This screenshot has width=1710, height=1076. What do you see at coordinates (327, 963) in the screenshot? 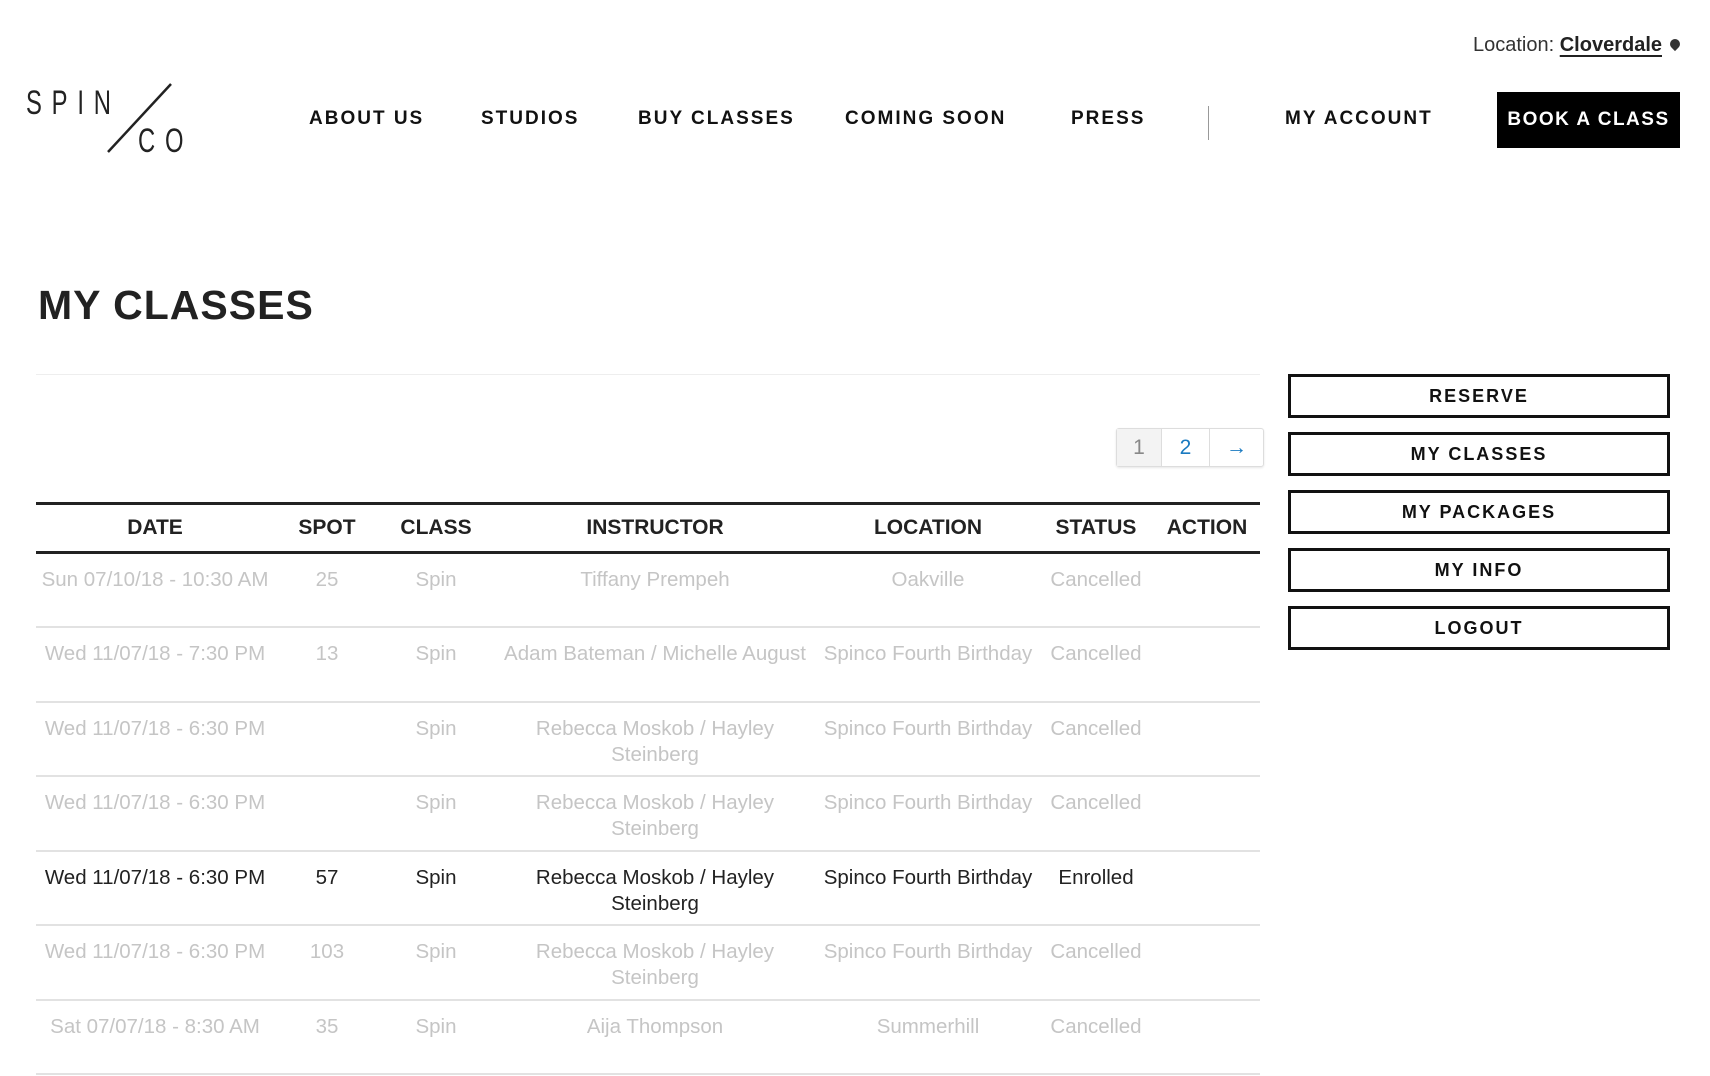
I see `cell-spot: 103` at bounding box center [327, 963].